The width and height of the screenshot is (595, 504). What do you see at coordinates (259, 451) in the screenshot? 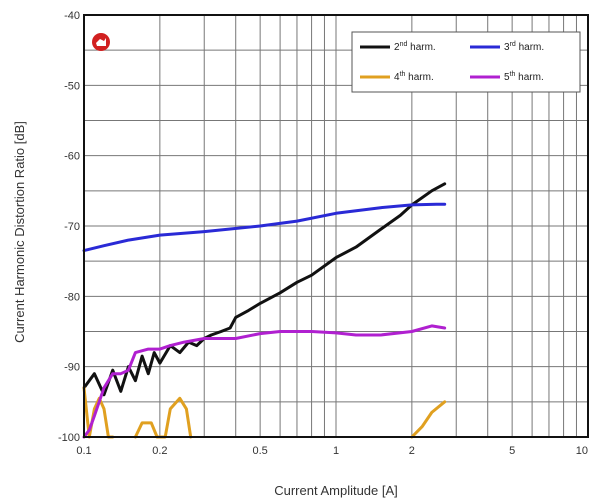
I see `x-tick-label: 0.5` at bounding box center [259, 451].